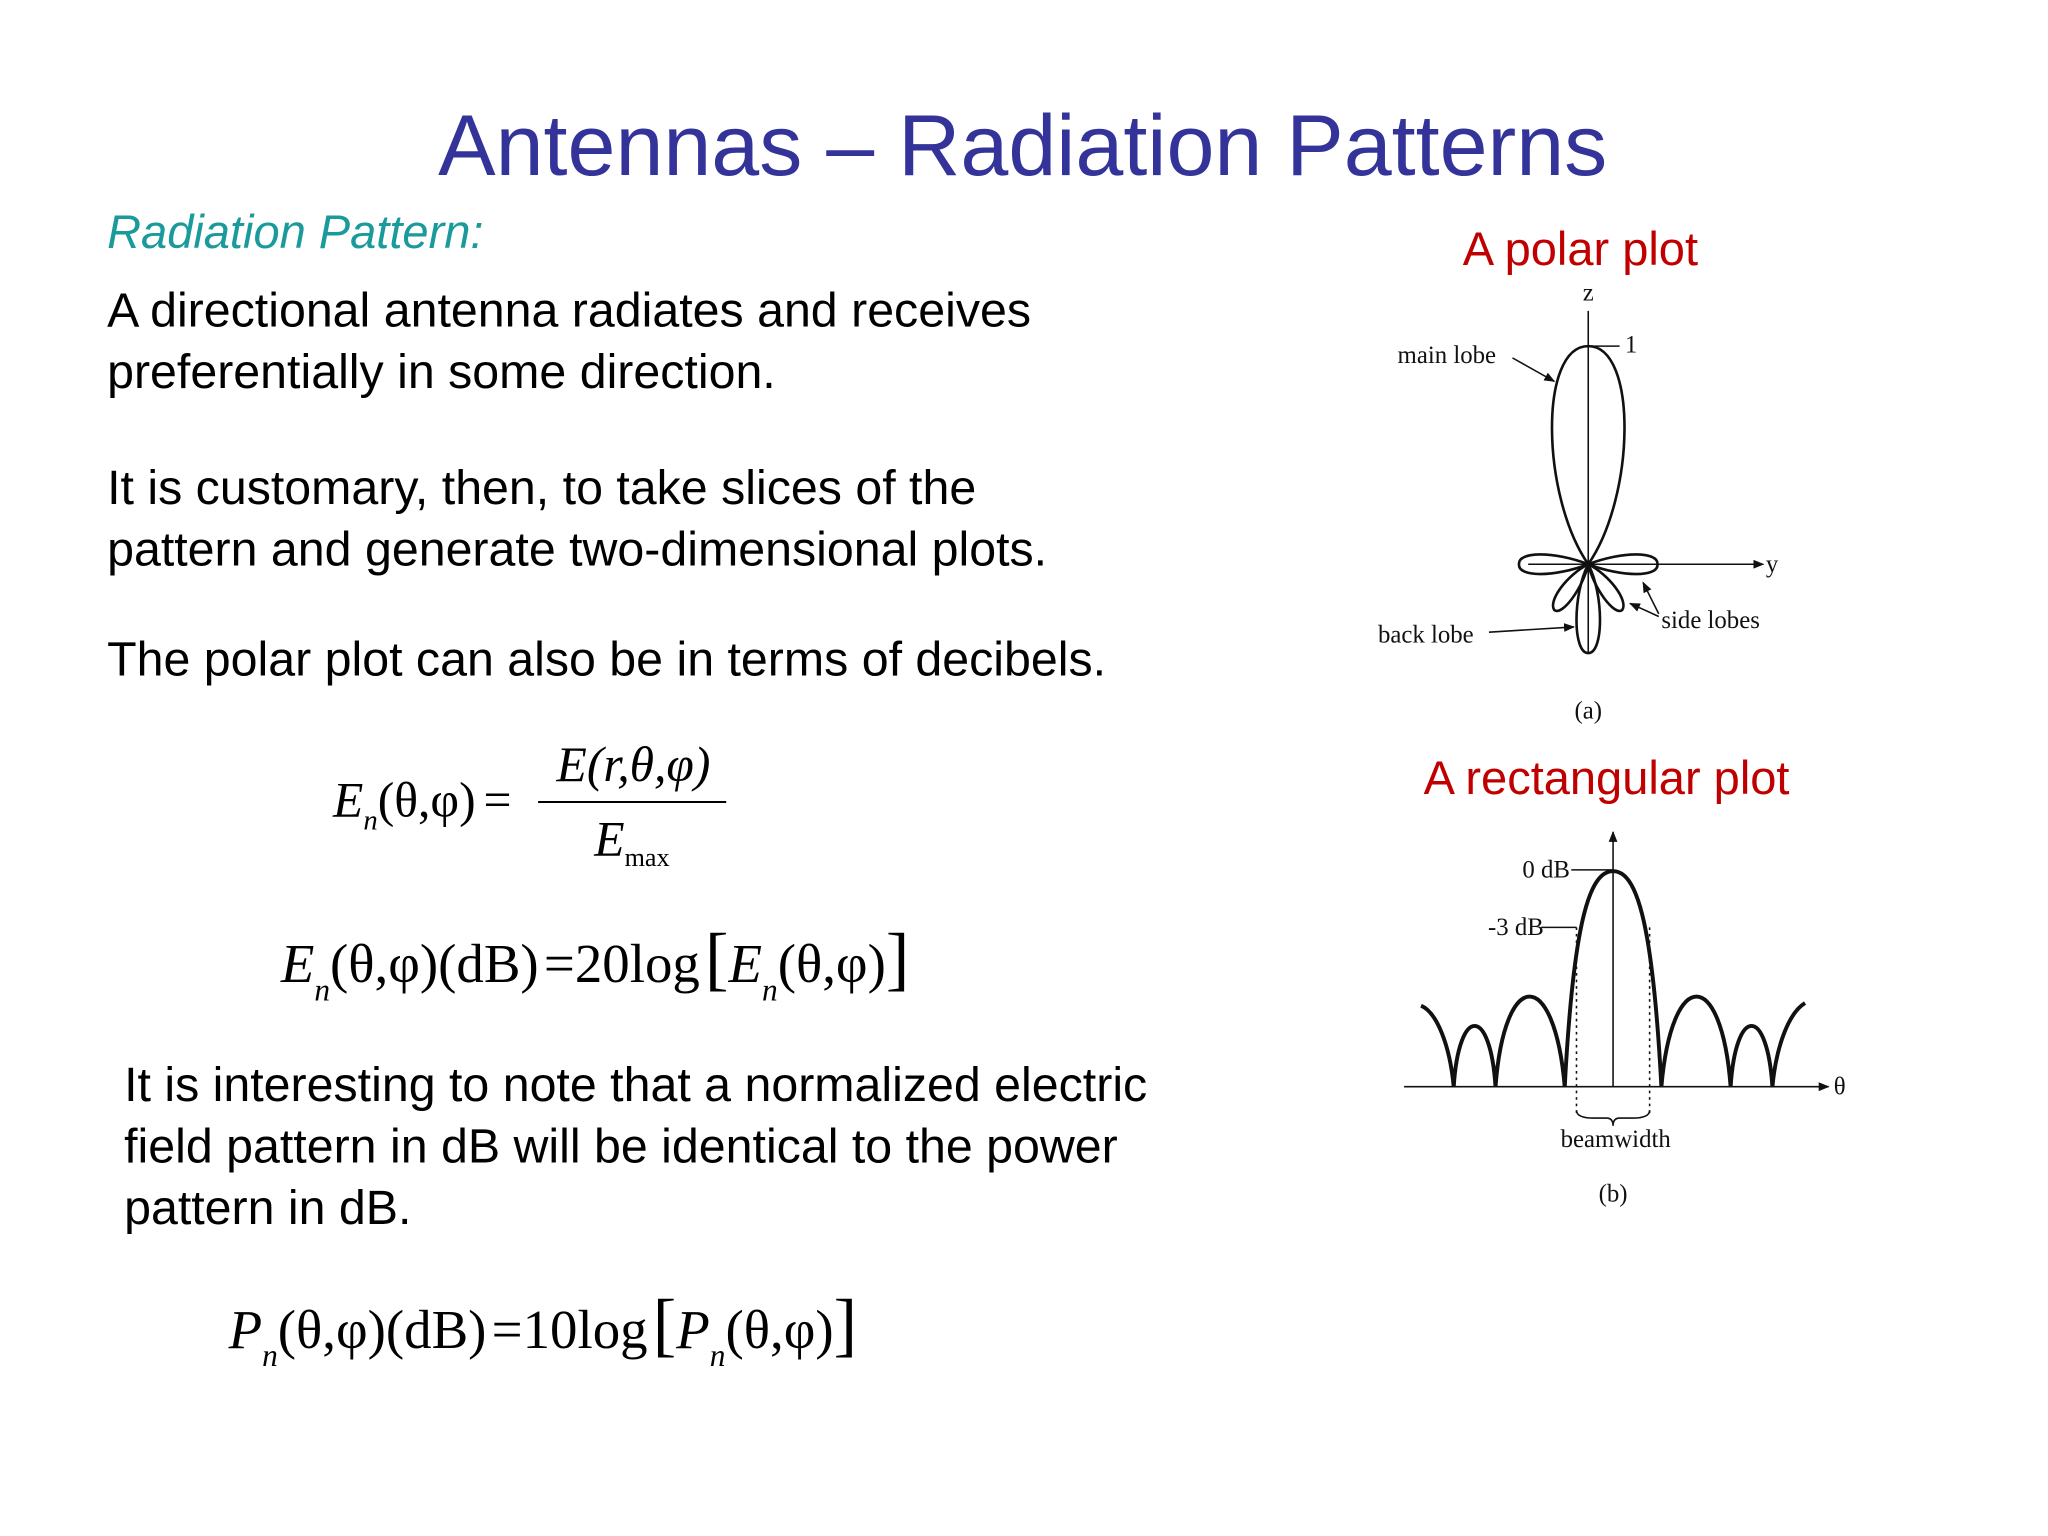  What do you see at coordinates (602, 963) in the screenshot?
I see `eq-coef: 20` at bounding box center [602, 963].